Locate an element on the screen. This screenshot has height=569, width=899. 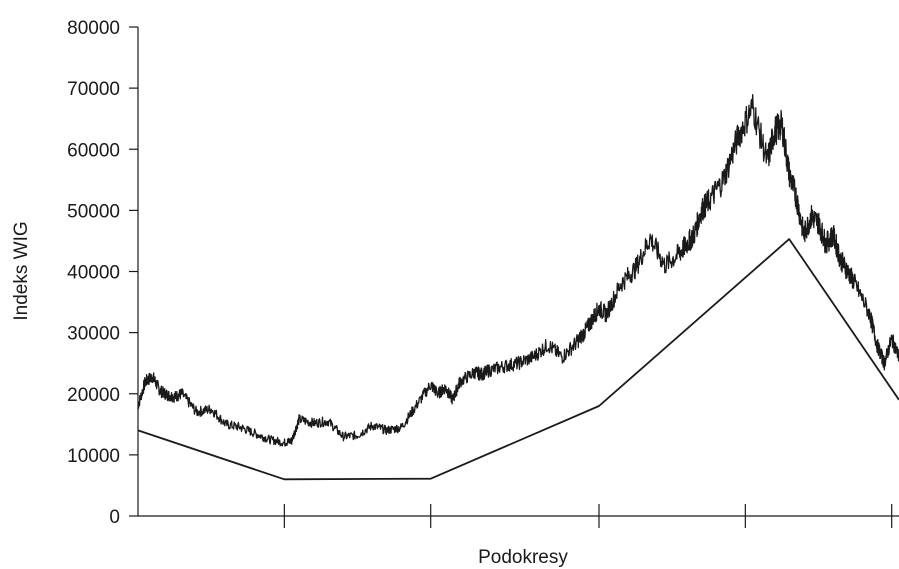
y-tick-label: 60000 is located at coordinates (93, 150).